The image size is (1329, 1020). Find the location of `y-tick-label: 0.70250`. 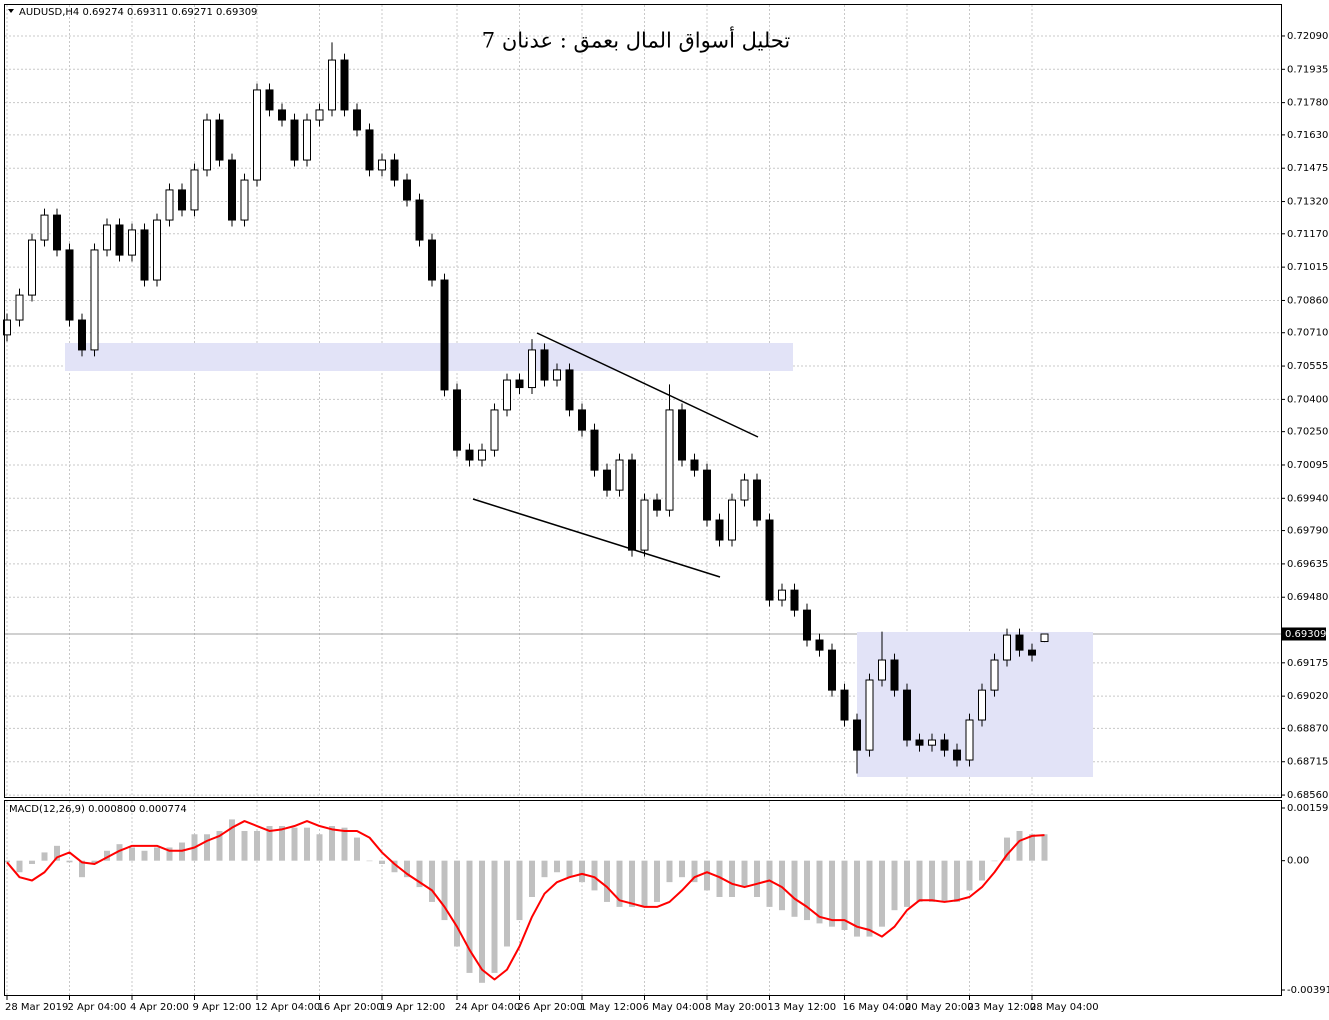

y-tick-label: 0.70250 is located at coordinates (1307, 432).